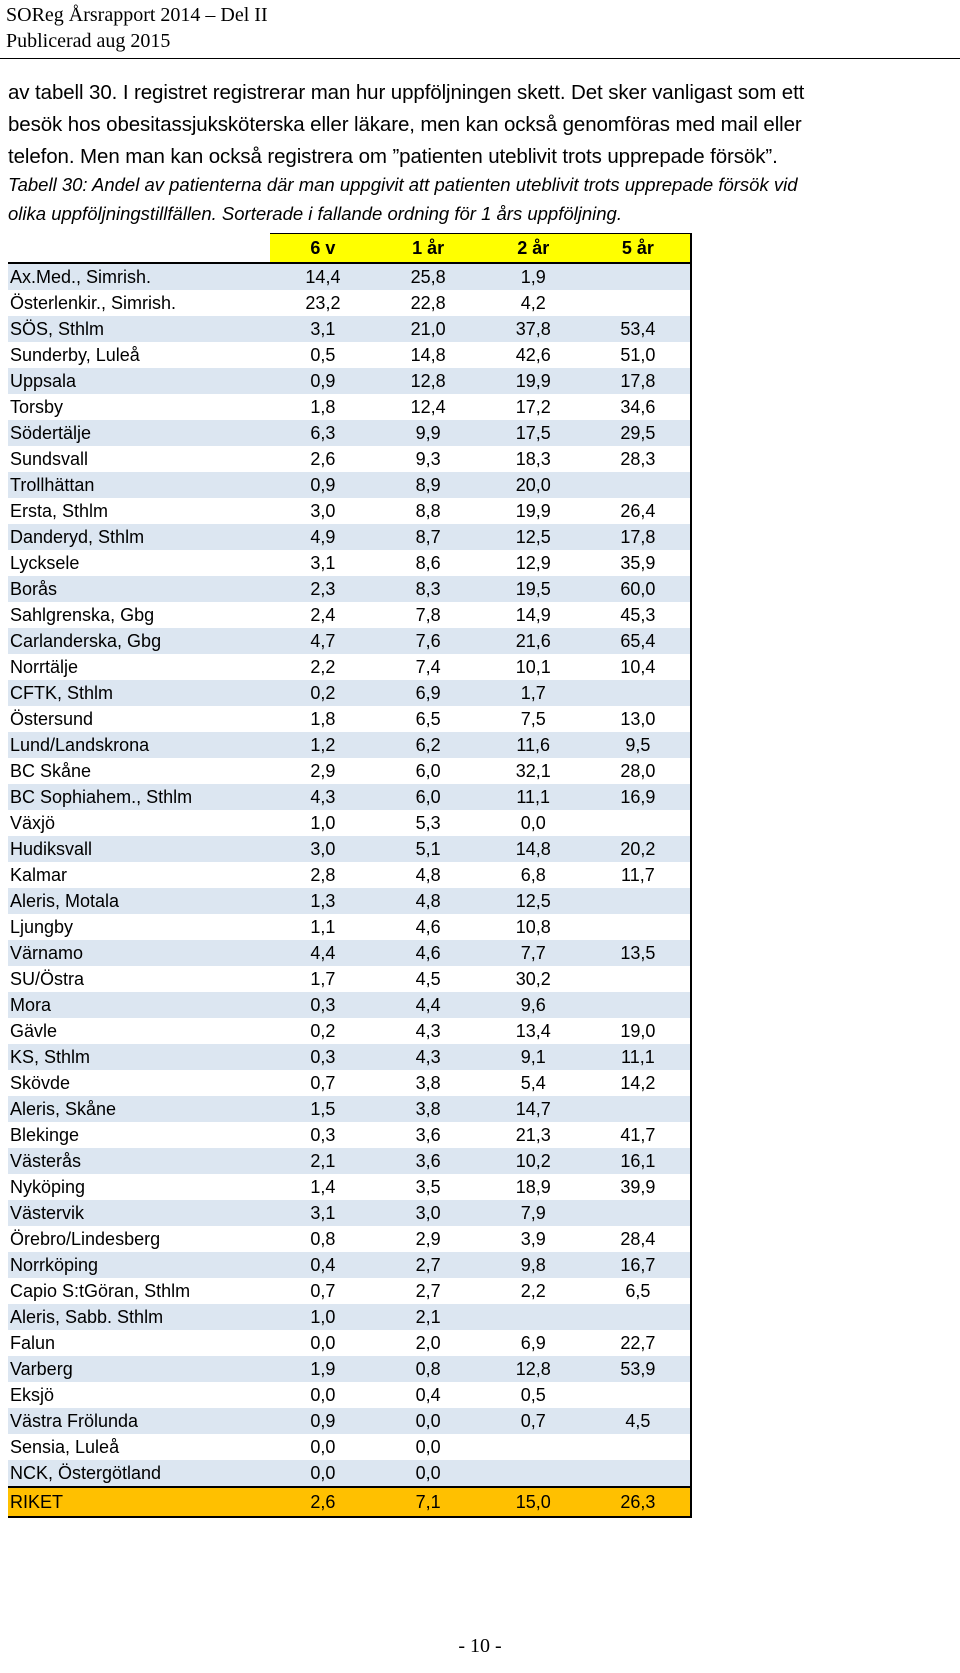  What do you see at coordinates (639, 1421) in the screenshot?
I see `value-cell: 4,5` at bounding box center [639, 1421].